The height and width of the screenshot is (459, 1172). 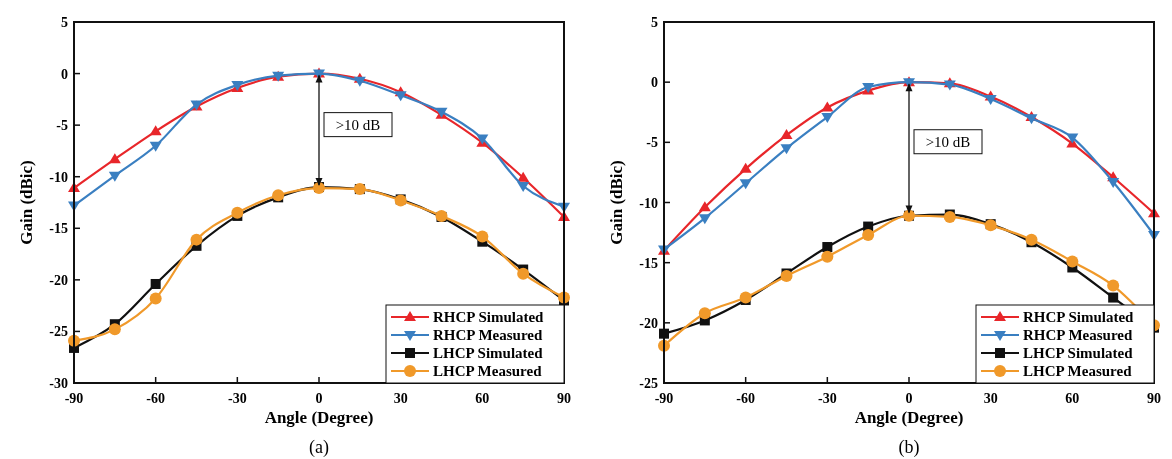 I want to click on text: (b), so click(x=909, y=447).